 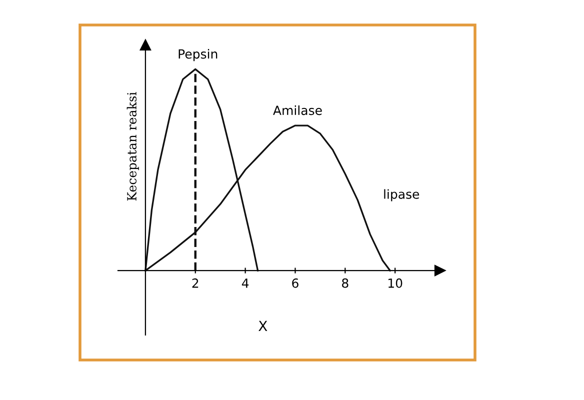 What do you see at coordinates (263, 326) in the screenshot?
I see `x-axis-title: X` at bounding box center [263, 326].